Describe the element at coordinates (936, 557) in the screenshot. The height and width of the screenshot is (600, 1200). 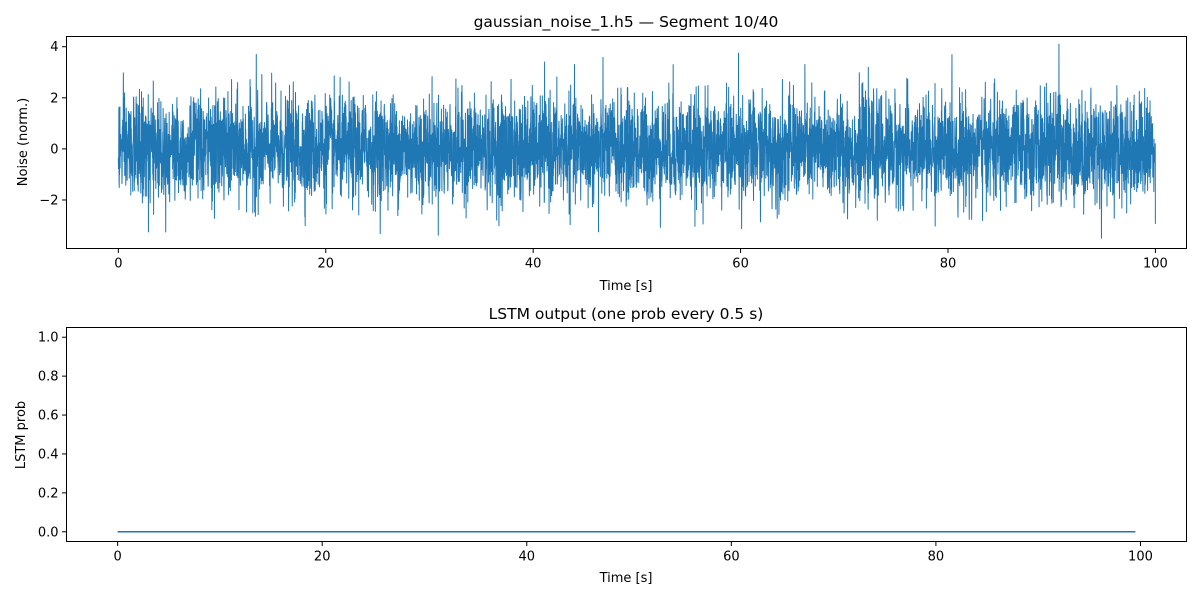
I see `lstm-x-tick-label: 80` at that location.